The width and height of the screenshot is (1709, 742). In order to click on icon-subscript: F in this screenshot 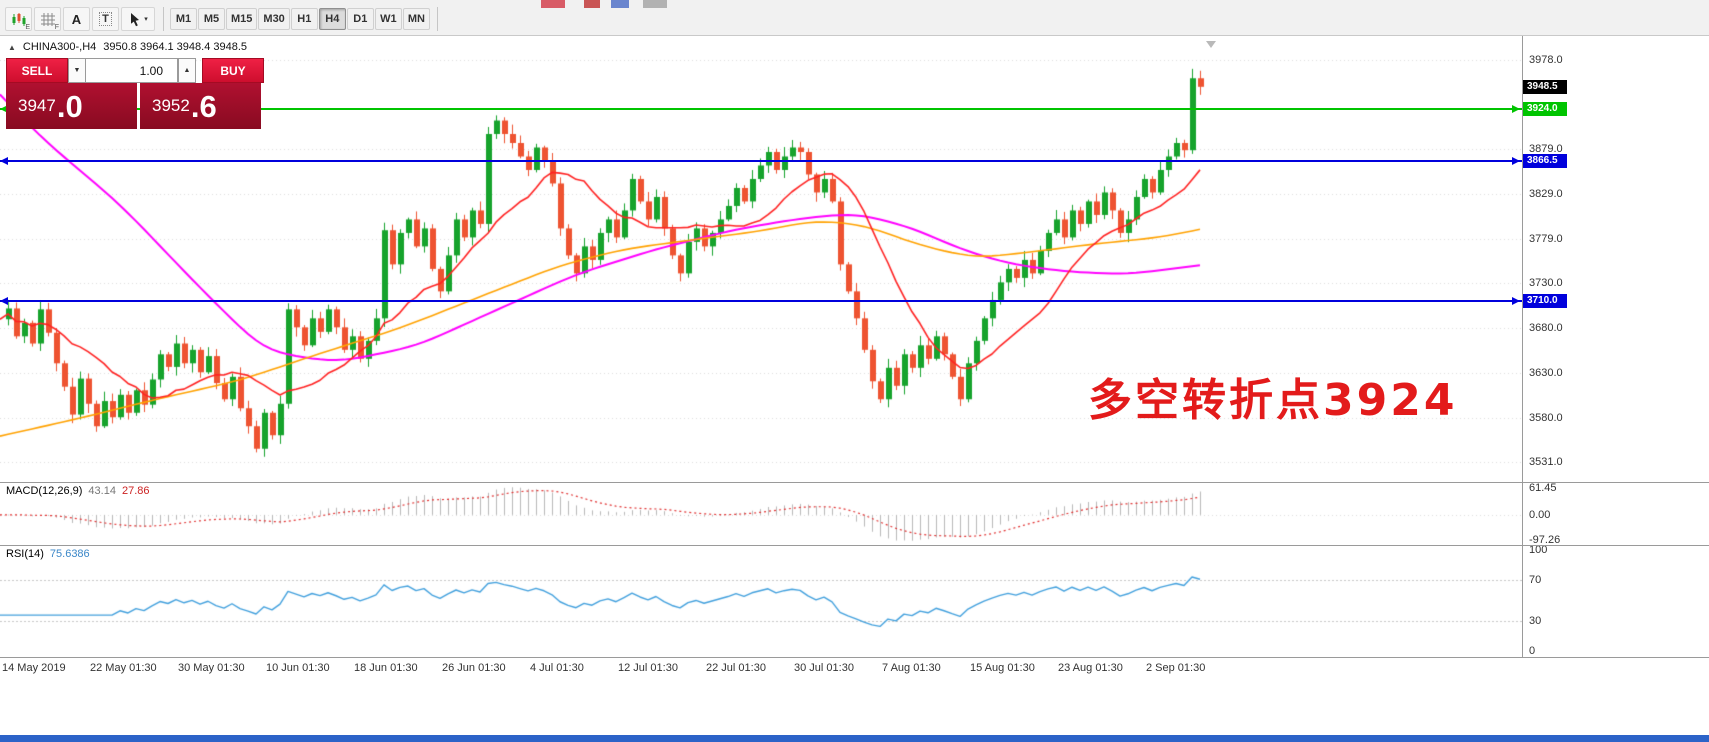, I will do `click(56, 27)`.